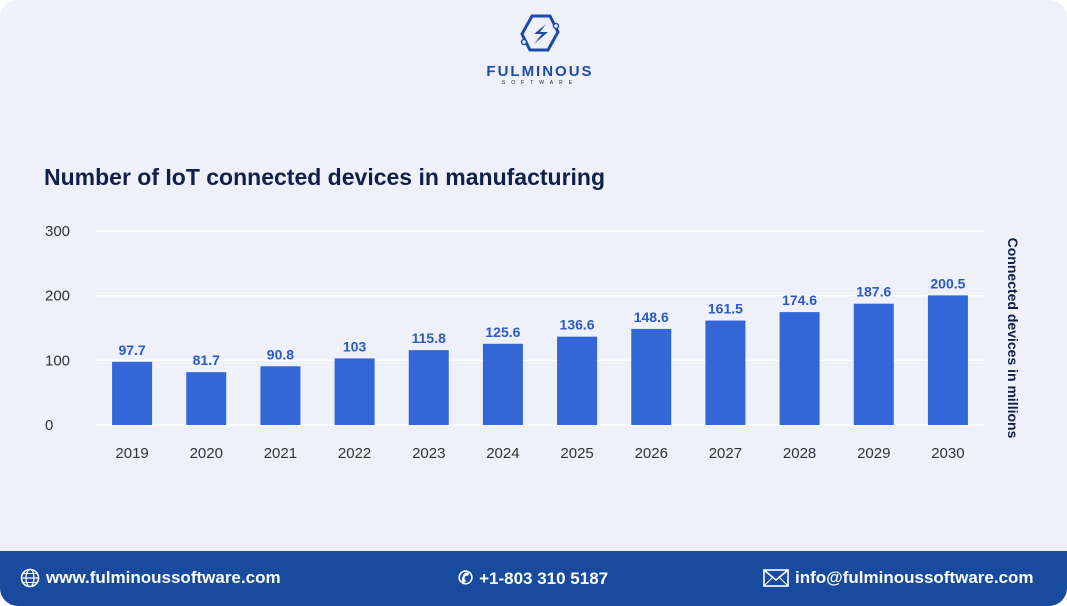 This screenshot has height=606, width=1067. I want to click on x-tick-label: 2021, so click(280, 453).